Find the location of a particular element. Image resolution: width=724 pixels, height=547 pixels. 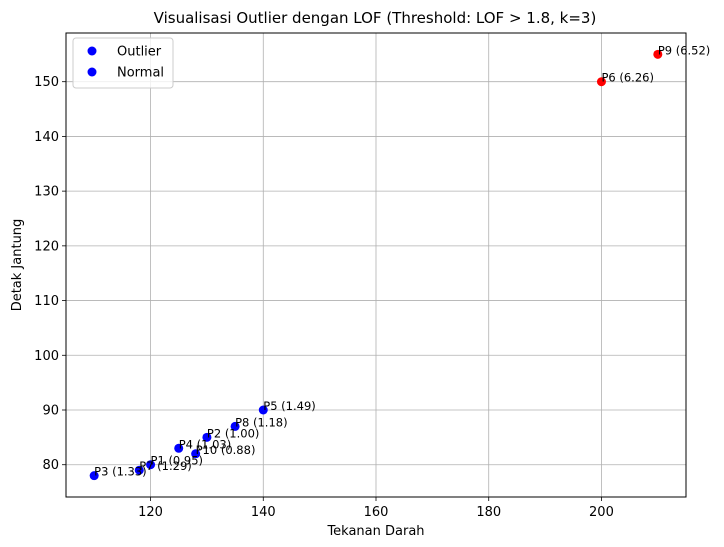

legend: Outlier Normal is located at coordinates (123, 63).